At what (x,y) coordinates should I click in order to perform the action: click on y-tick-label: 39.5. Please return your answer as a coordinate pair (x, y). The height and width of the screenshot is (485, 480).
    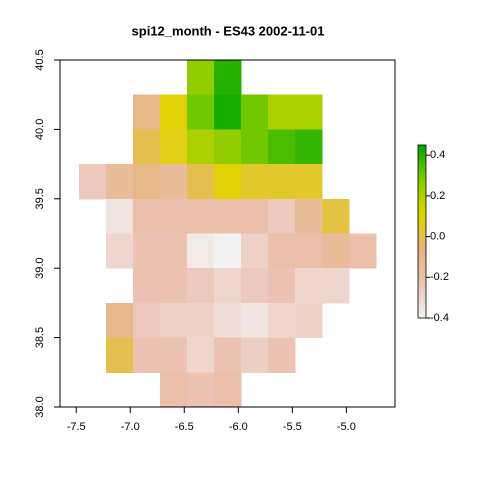
    Looking at the image, I should click on (40, 198).